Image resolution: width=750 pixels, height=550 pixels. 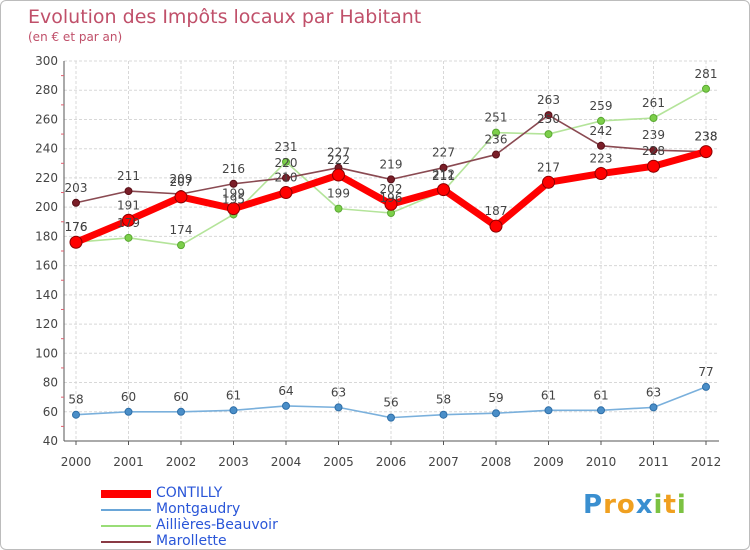 I want to click on data-label-ailli-res-beauvoir: 261, so click(x=653, y=103).